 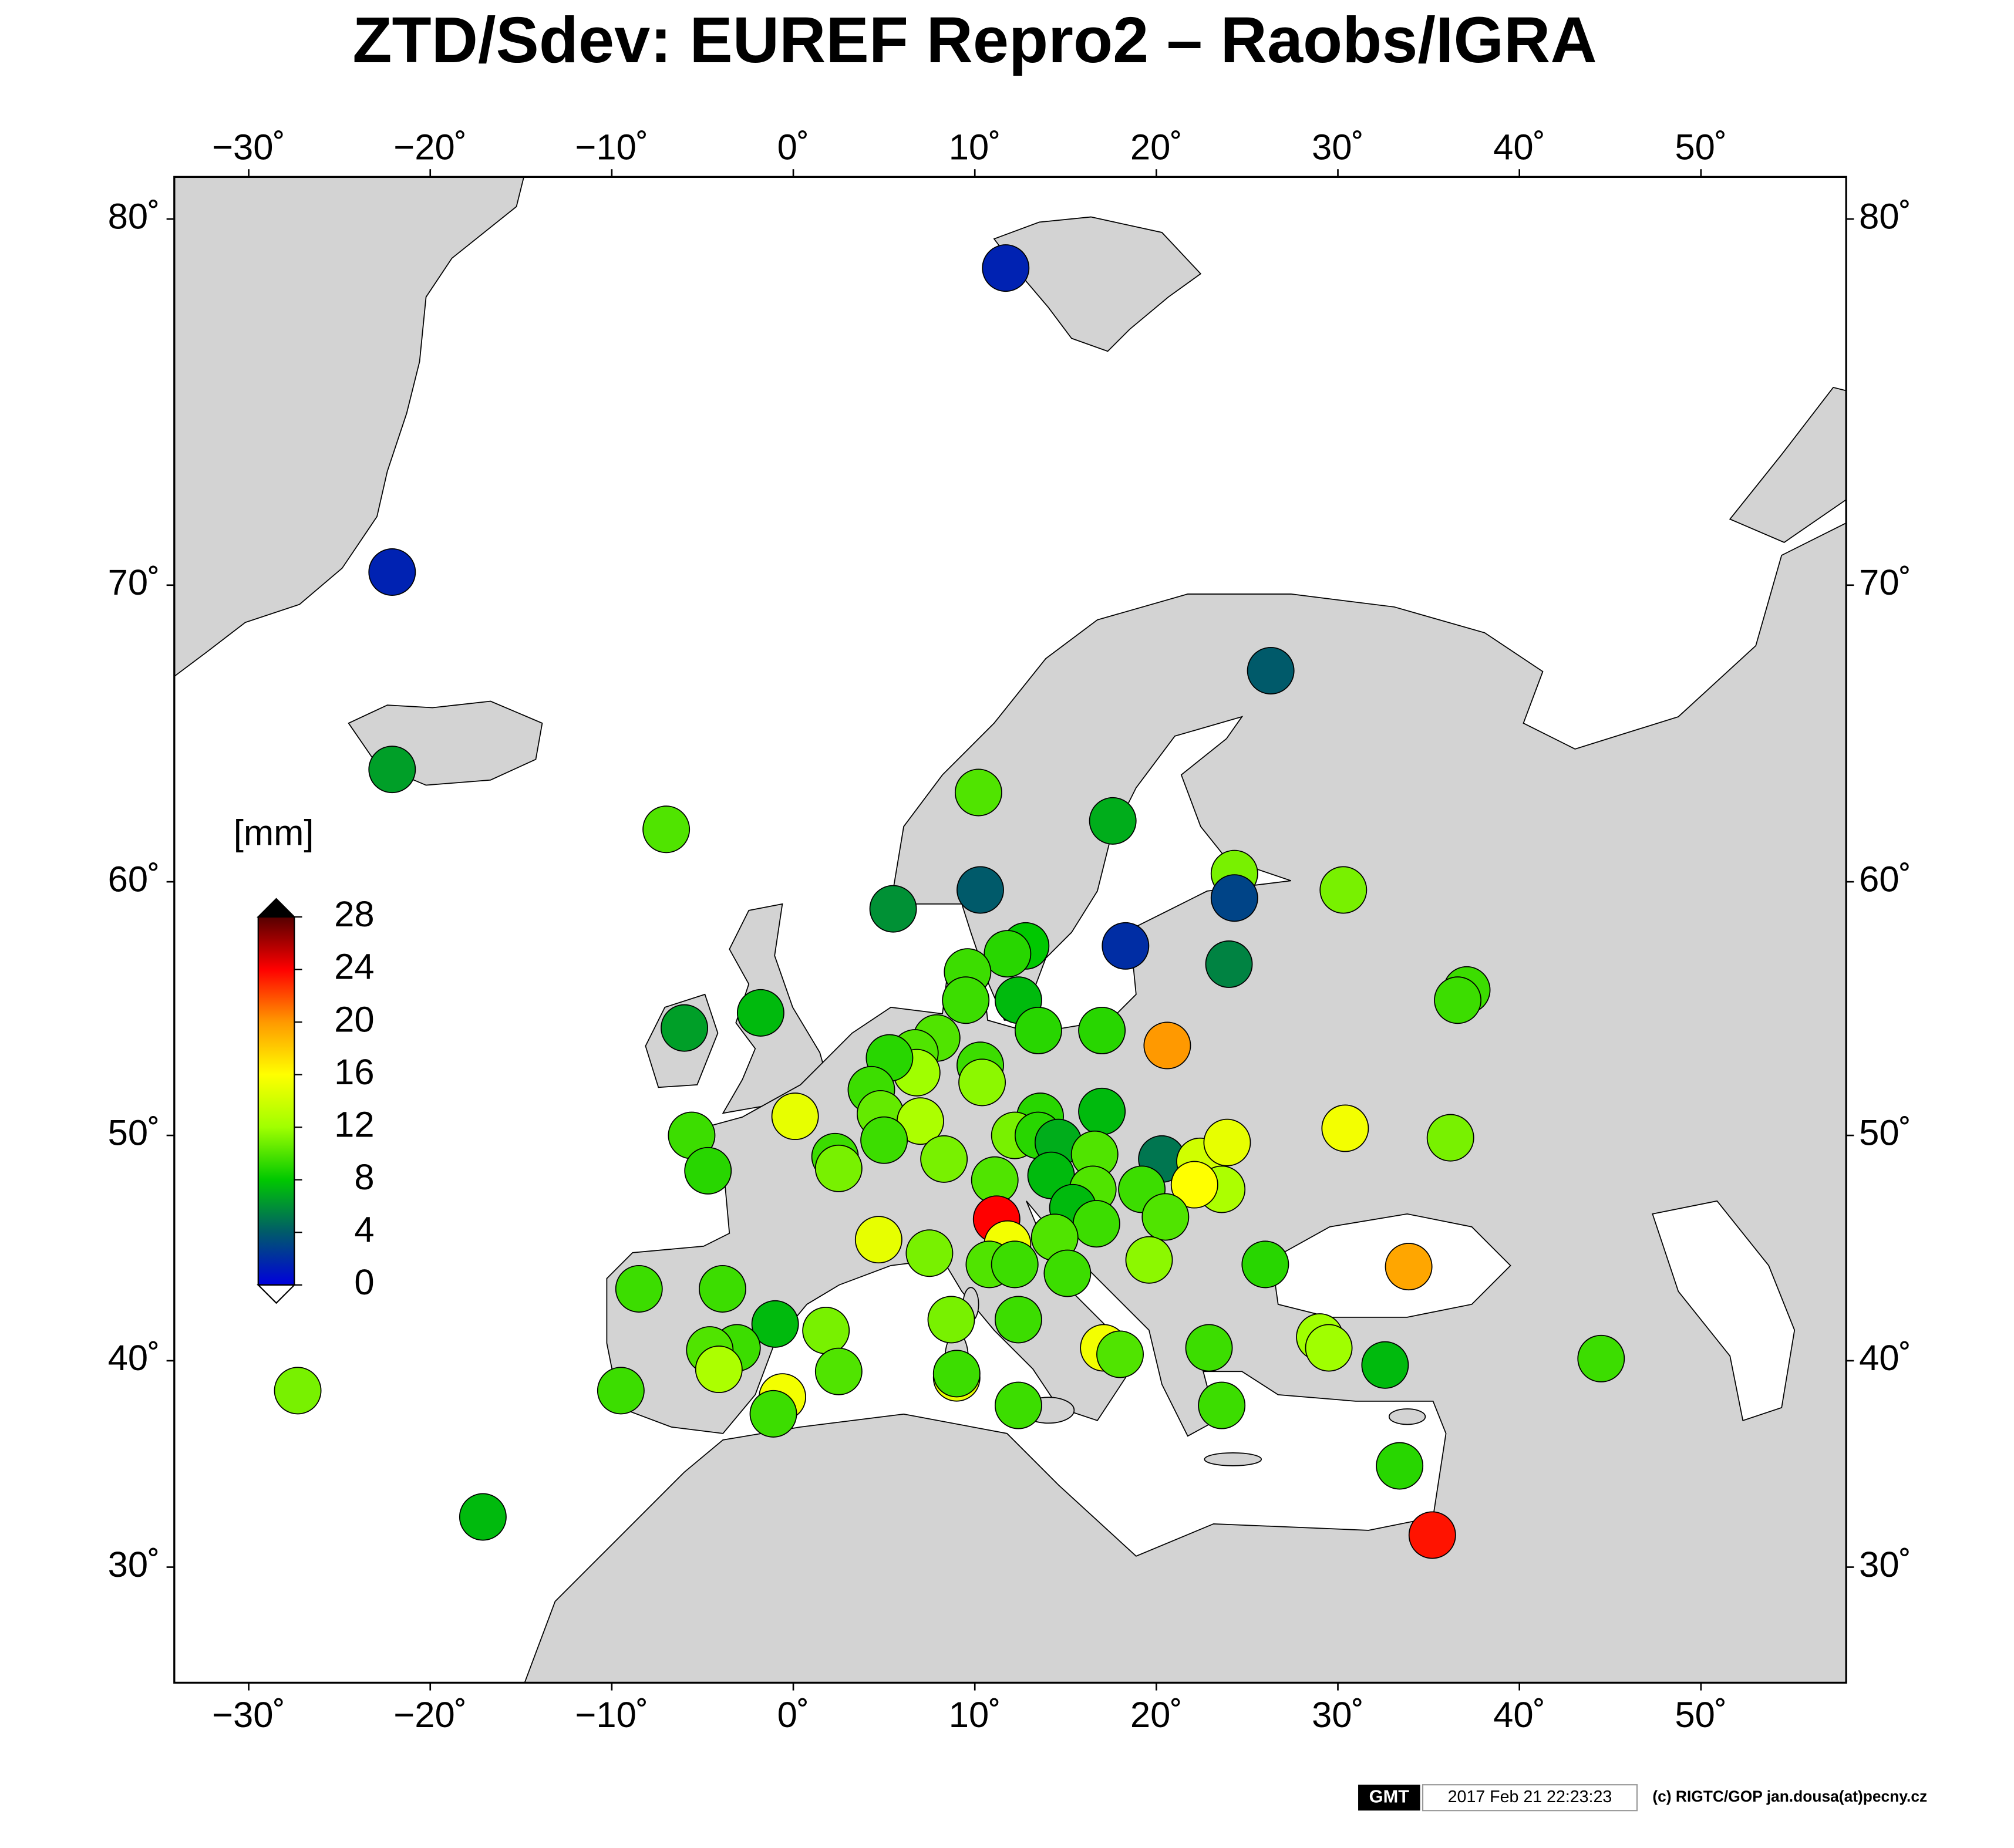 I want to click on greenland, so click(x=349, y=427).